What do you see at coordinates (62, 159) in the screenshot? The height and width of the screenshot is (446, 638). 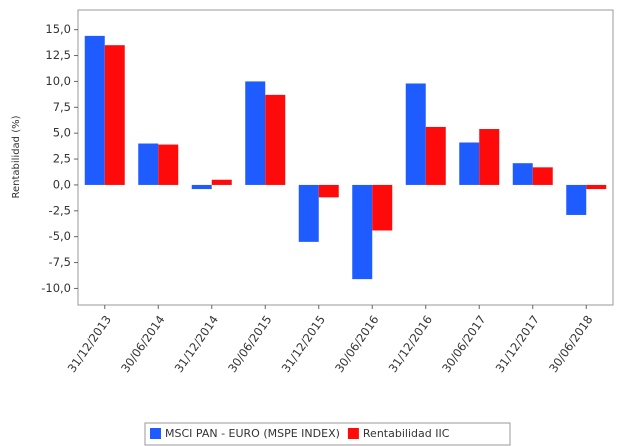 I see `y-tick-label: 2,5` at bounding box center [62, 159].